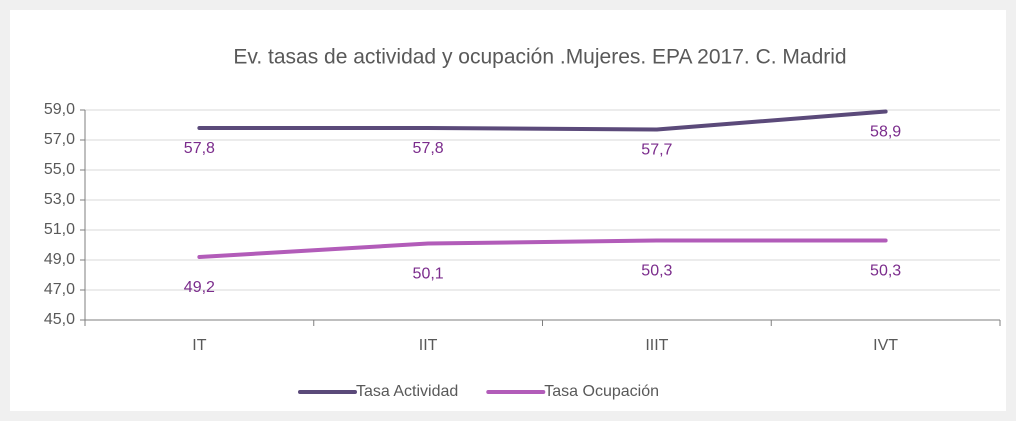 This screenshot has width=1016, height=421. Describe the element at coordinates (59, 139) in the screenshot. I see `y-tick-label: 57,0` at that location.